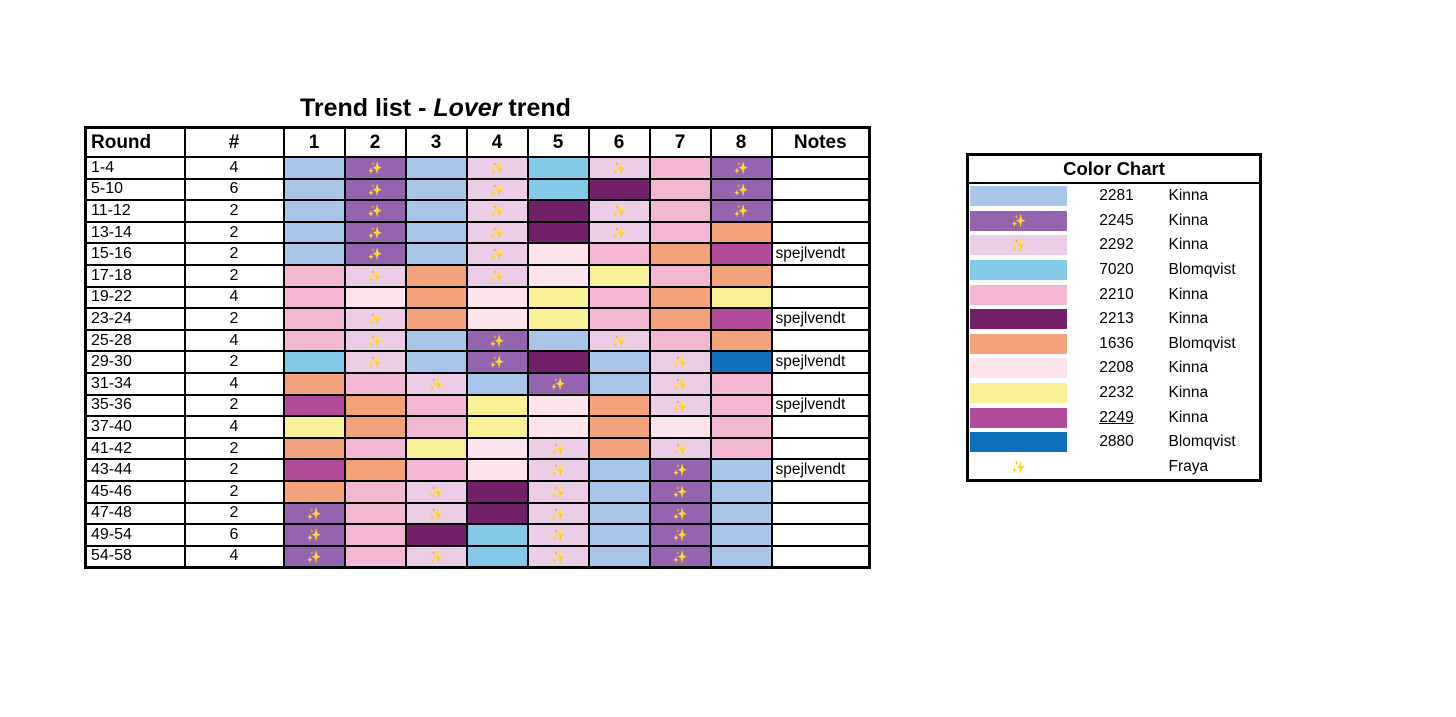 This screenshot has width=1456, height=717. Describe the element at coordinates (1116, 220) in the screenshot. I see `legend-code: 2245` at that location.